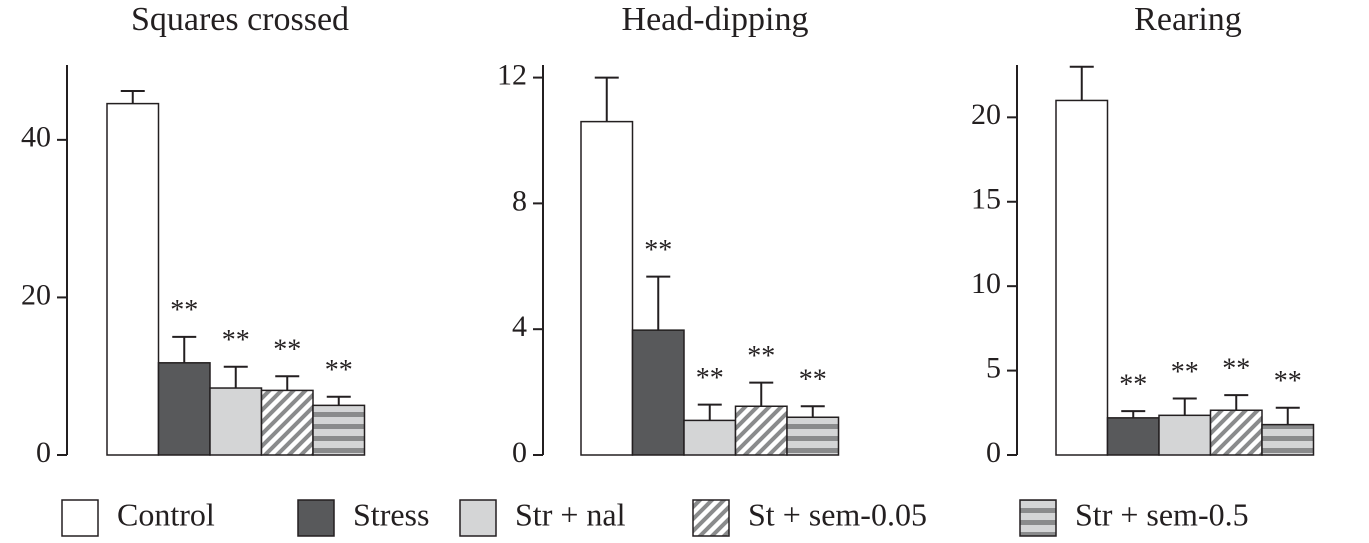 This screenshot has width=1369, height=543. Describe the element at coordinates (240, 19) in the screenshot. I see `chart-title: Squares crossed` at that location.